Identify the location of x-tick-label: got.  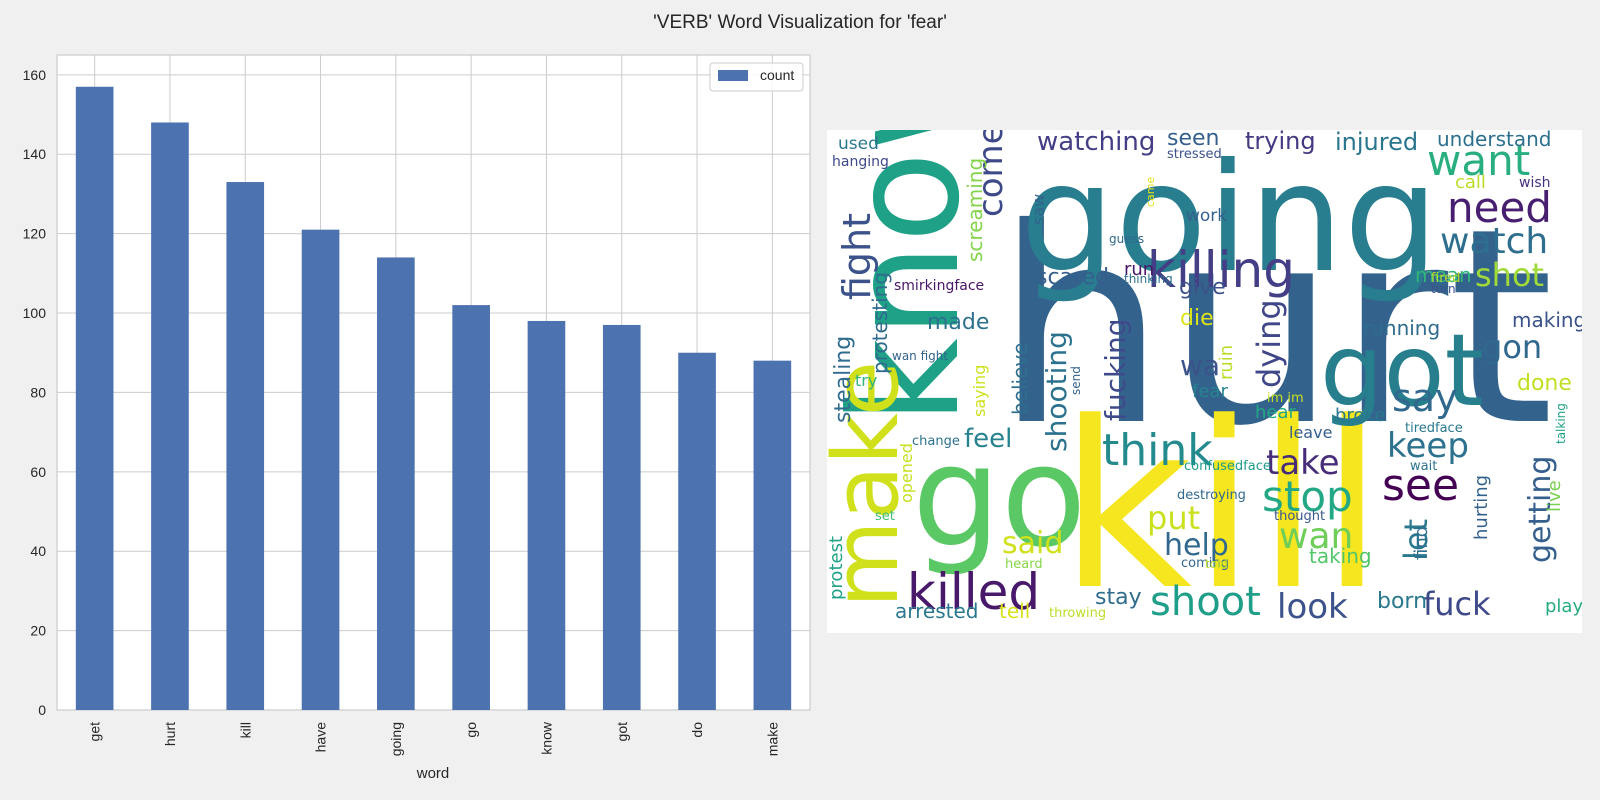
(622, 732).